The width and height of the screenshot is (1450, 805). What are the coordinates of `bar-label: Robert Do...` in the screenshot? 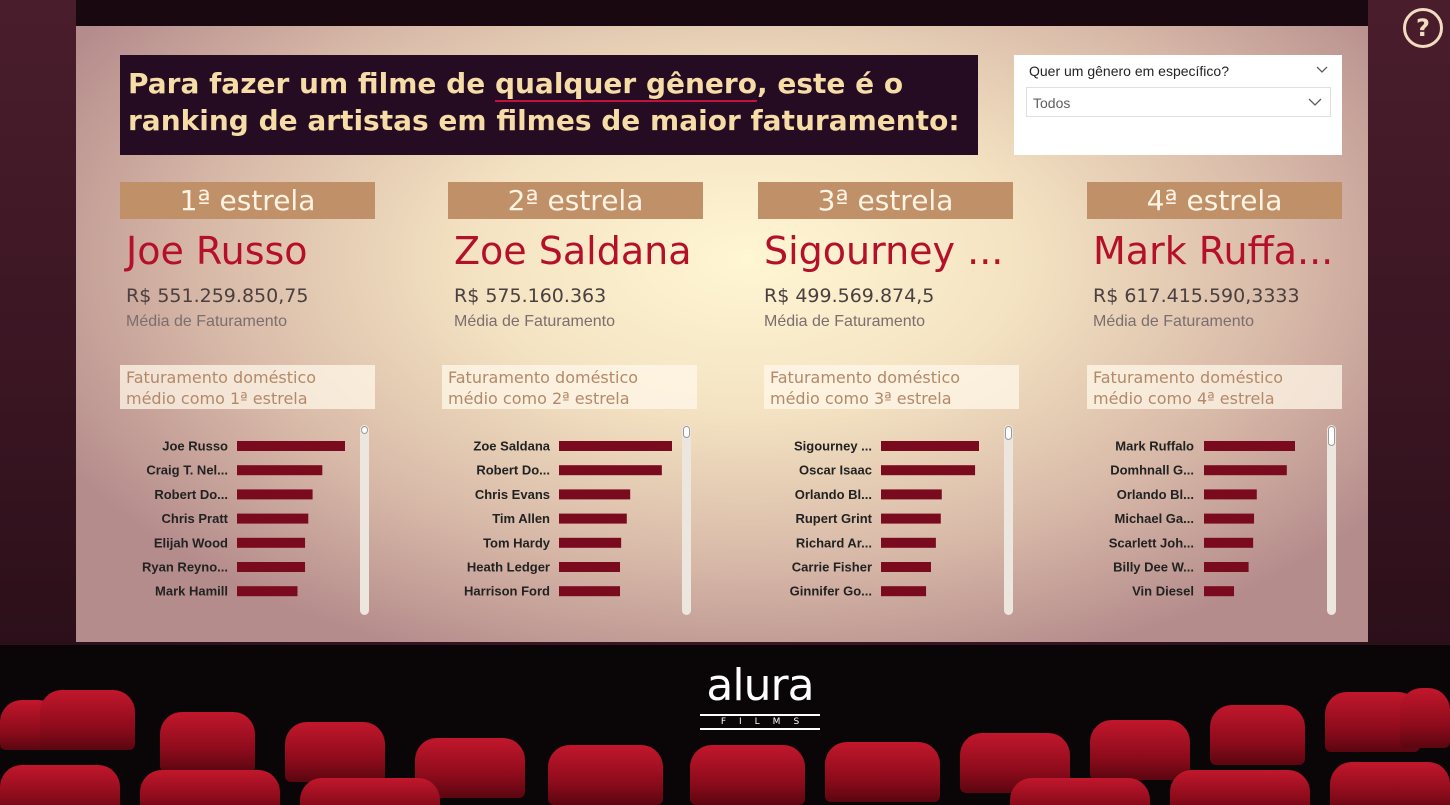 It's located at (191, 494).